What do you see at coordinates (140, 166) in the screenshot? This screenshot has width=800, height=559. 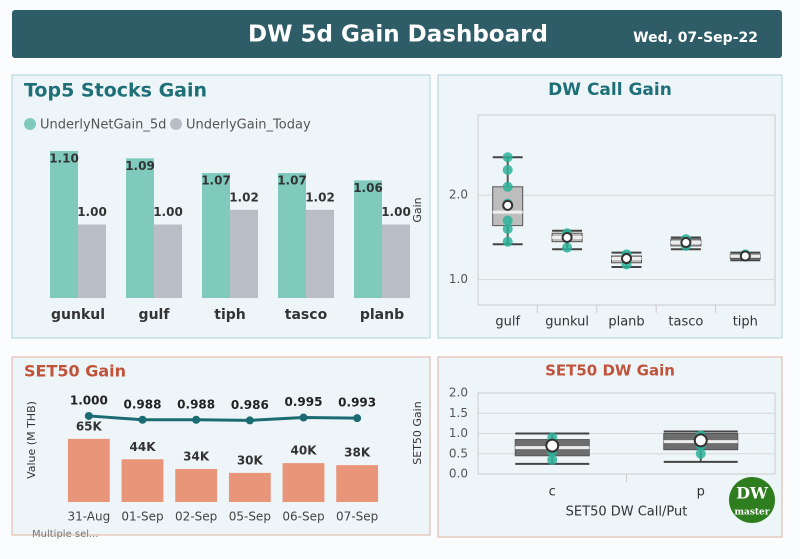 I see `data-label: 1.09` at bounding box center [140, 166].